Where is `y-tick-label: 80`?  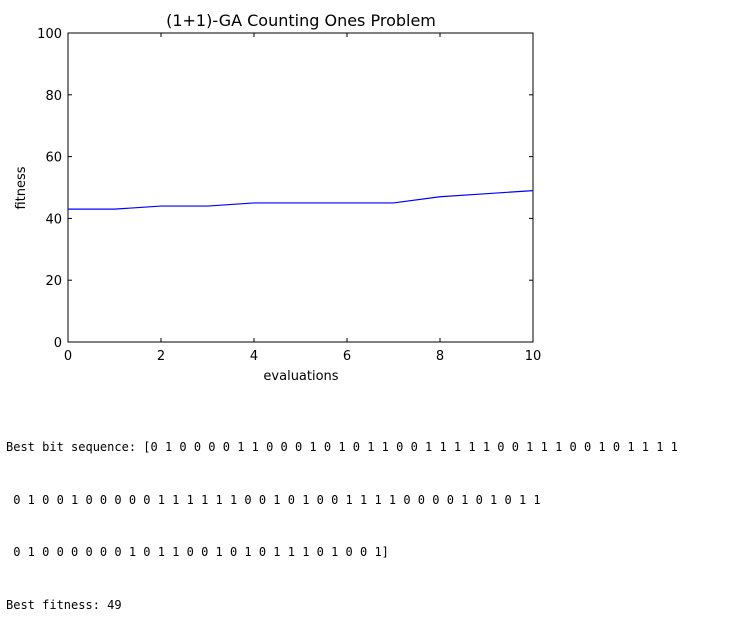 y-tick-label: 80 is located at coordinates (53, 96).